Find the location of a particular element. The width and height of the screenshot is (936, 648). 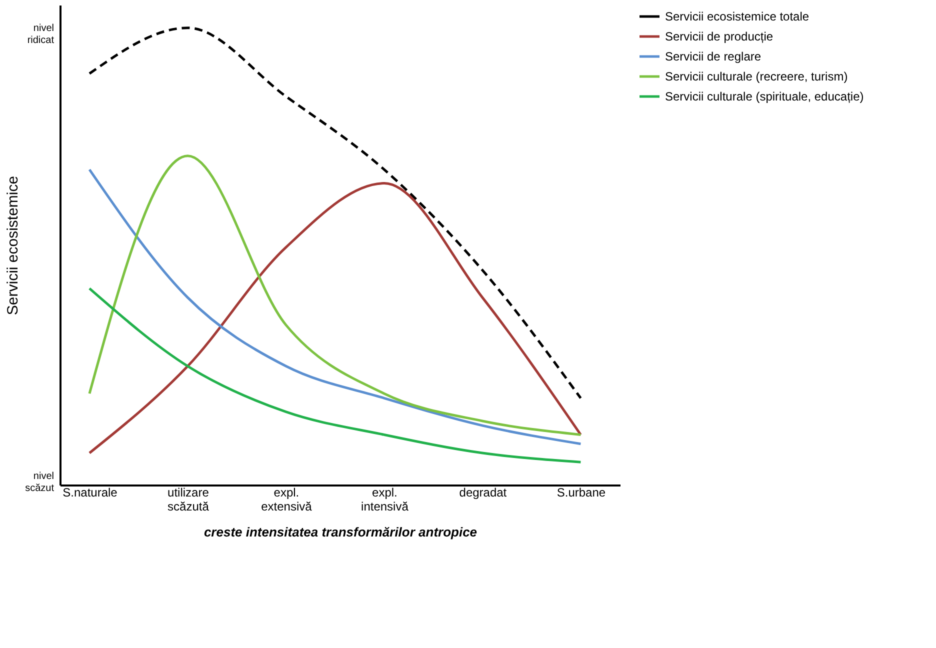

legend-label: Servicii de producție is located at coordinates (719, 37).